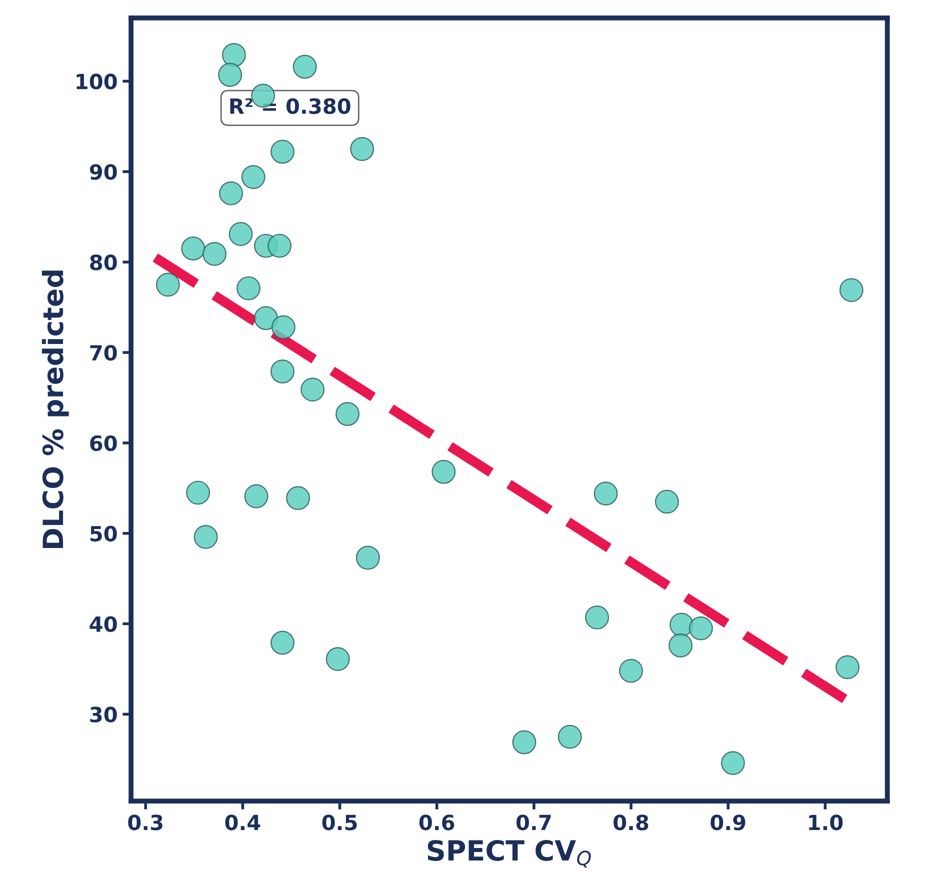 The width and height of the screenshot is (936, 895). I want to click on x-tick-label: 0.4, so click(242, 822).